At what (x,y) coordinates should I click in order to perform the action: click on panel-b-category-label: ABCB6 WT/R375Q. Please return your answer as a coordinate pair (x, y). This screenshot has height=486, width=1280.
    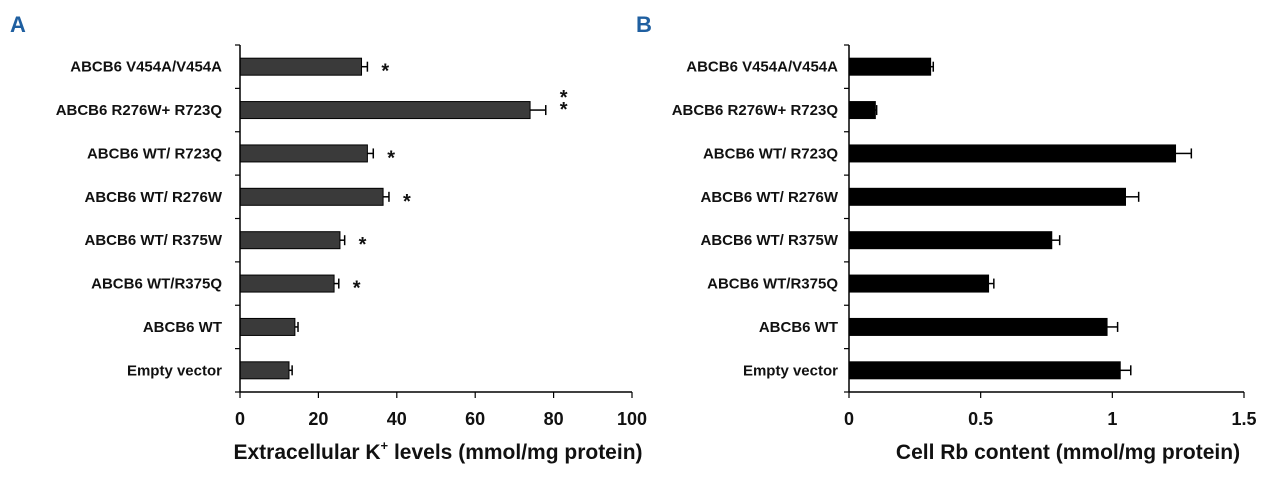
    Looking at the image, I should click on (772, 284).